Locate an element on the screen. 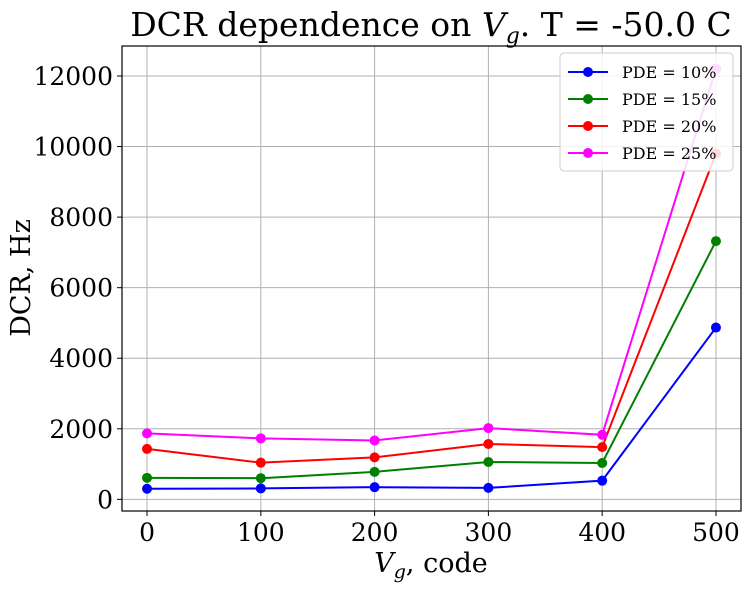 Image resolution: width=752 pixels, height=590 pixels. legend-item: PDE = 15% is located at coordinates (642, 99).